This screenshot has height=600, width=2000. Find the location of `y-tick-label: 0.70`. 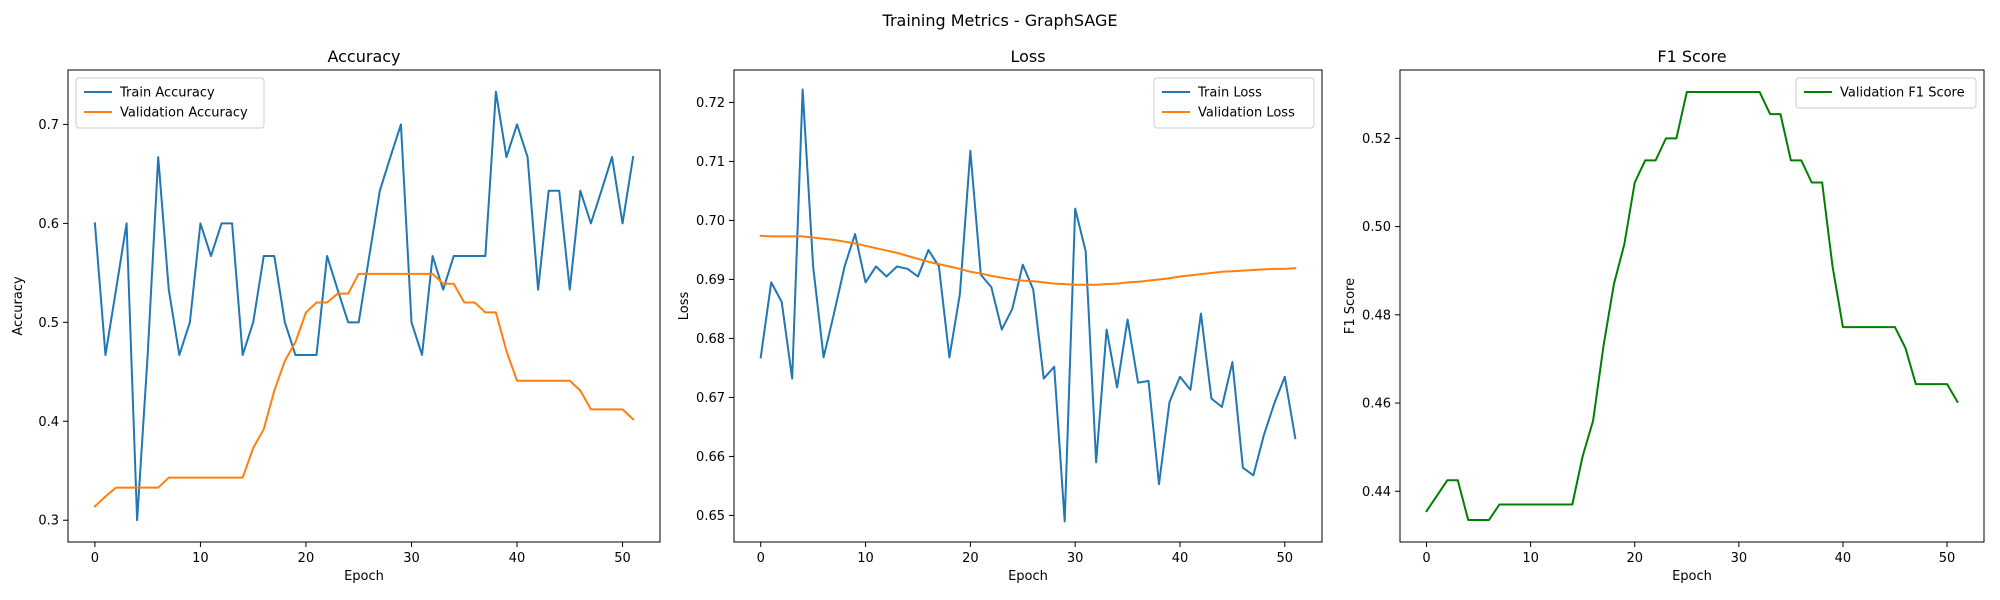

y-tick-label: 0.70 is located at coordinates (710, 221).